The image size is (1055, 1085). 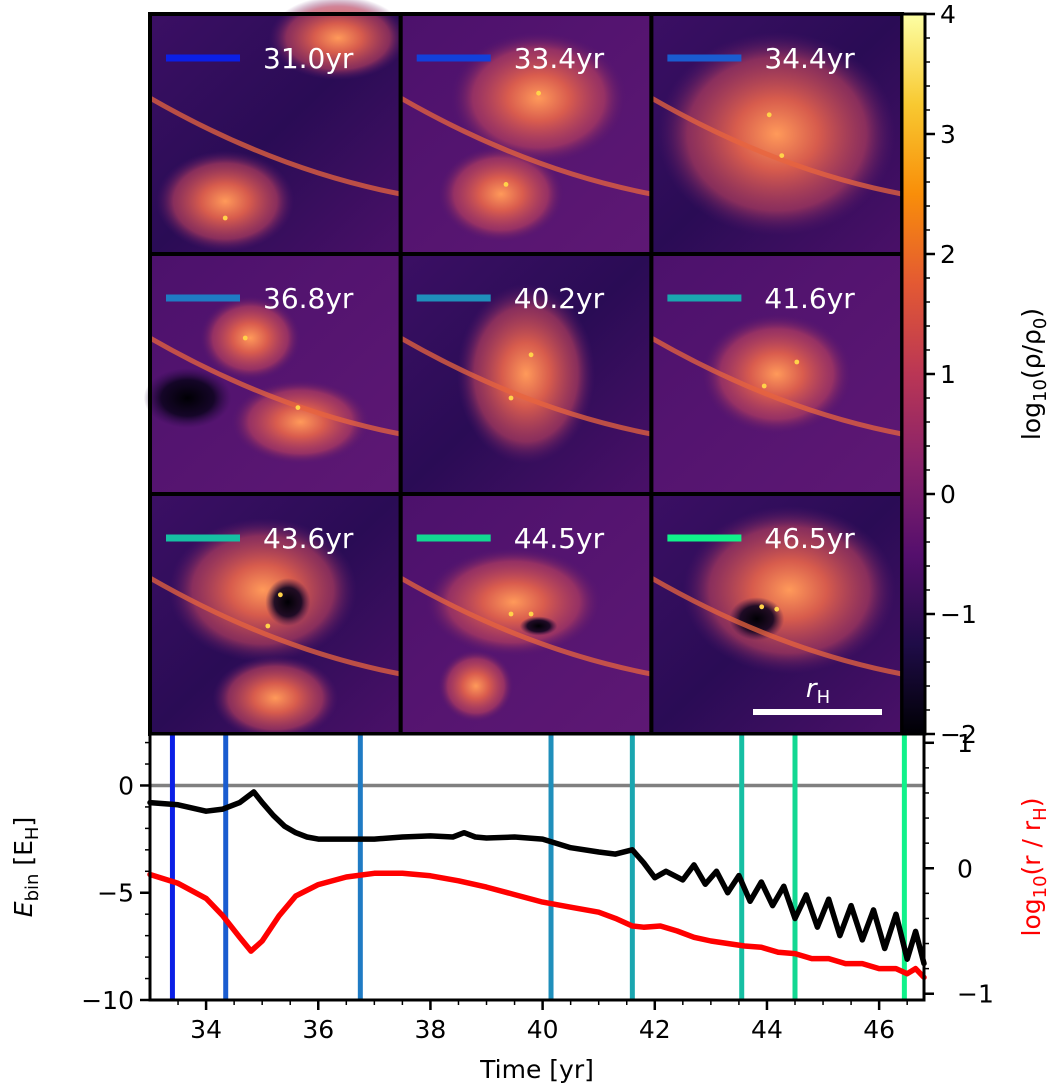 I want to click on snapshot-time-label: 34.4yr, so click(x=809, y=58).